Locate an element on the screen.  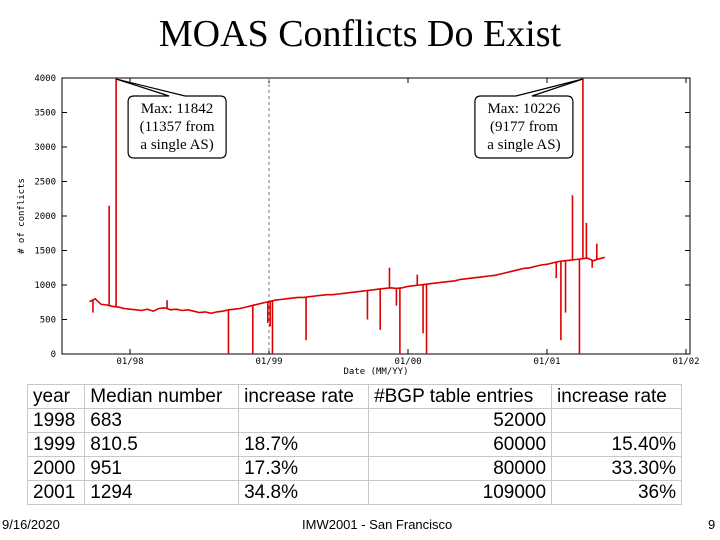
annotation-text: (9177 from is located at coordinates (524, 127).